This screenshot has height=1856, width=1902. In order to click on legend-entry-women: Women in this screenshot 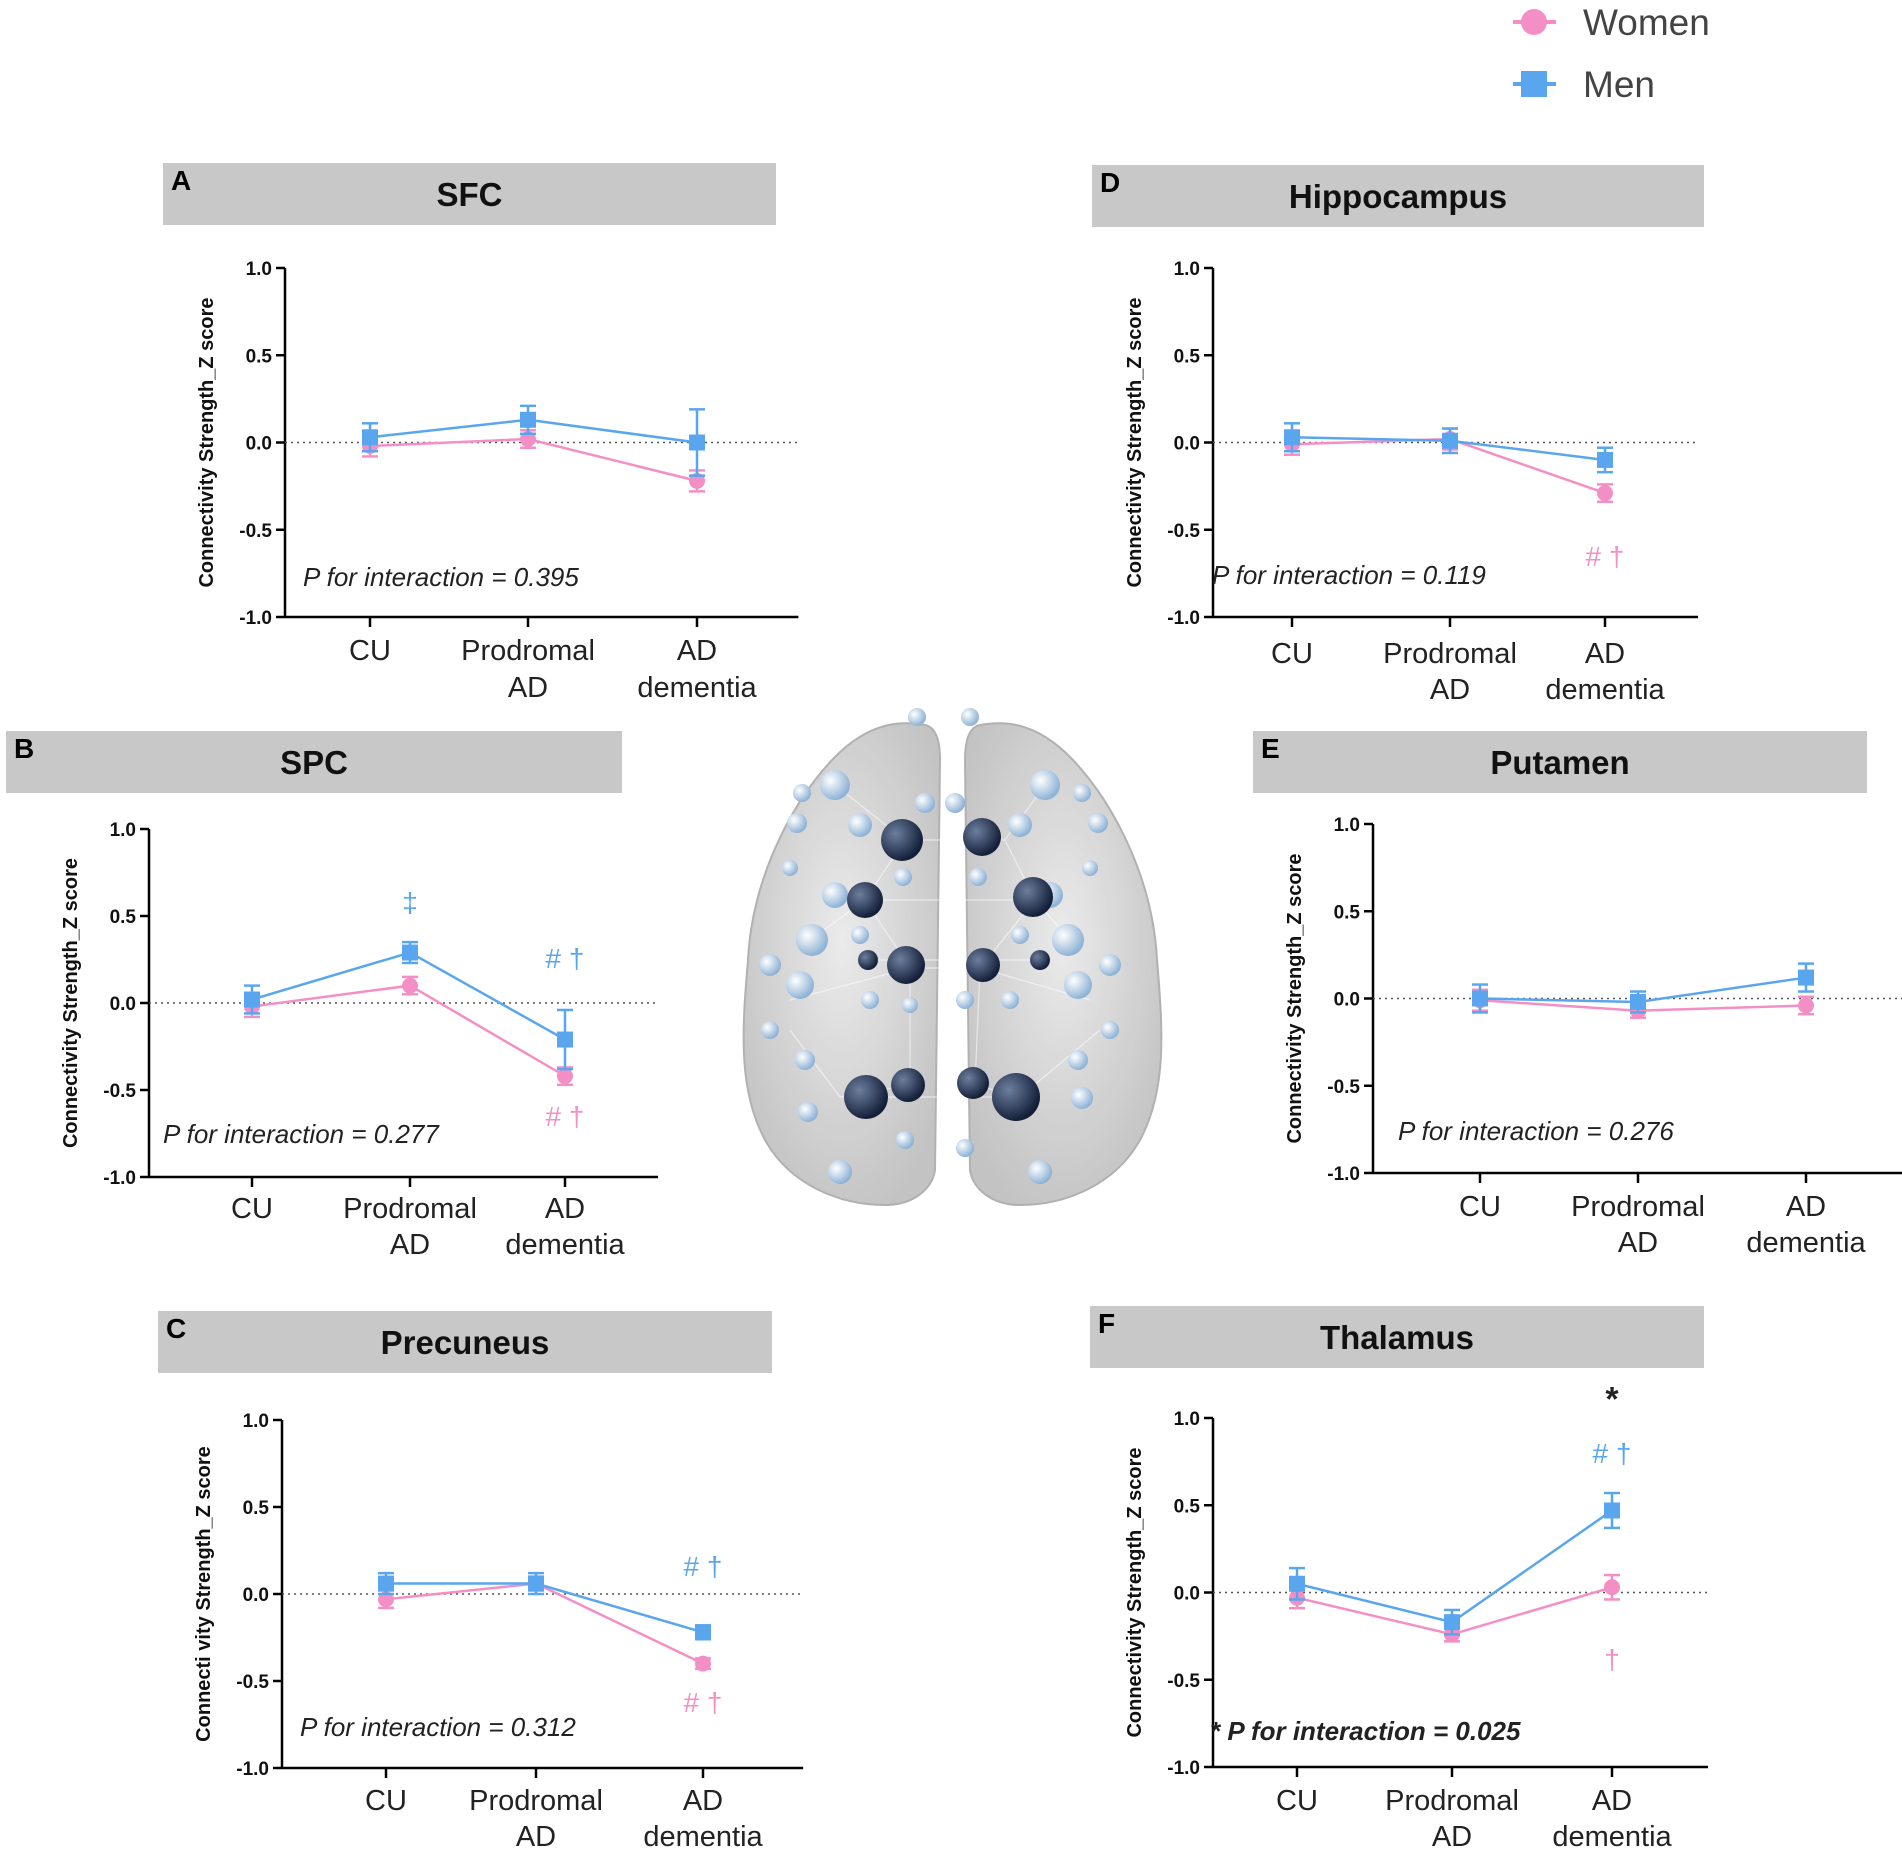, I will do `click(1611, 22)`.